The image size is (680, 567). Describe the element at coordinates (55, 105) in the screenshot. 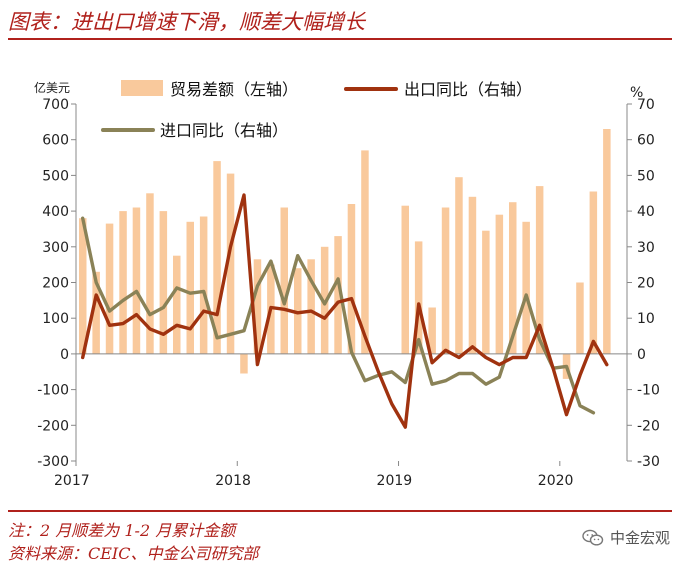

I see `left-tick-label: 700` at that location.